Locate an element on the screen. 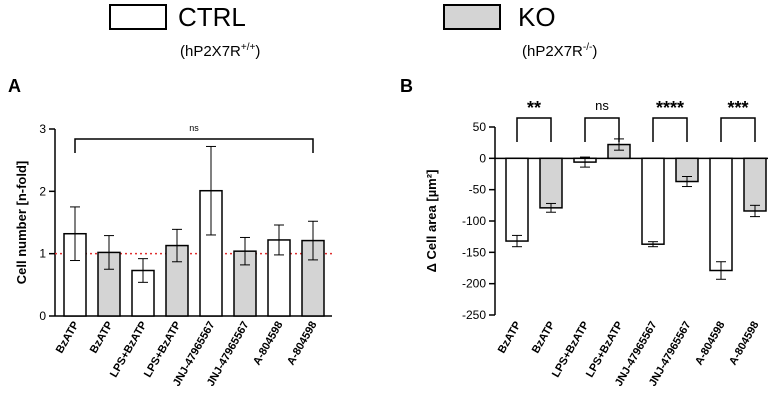  panel-a-x-tick-label-1: BzATP is located at coordinates (102, 338).